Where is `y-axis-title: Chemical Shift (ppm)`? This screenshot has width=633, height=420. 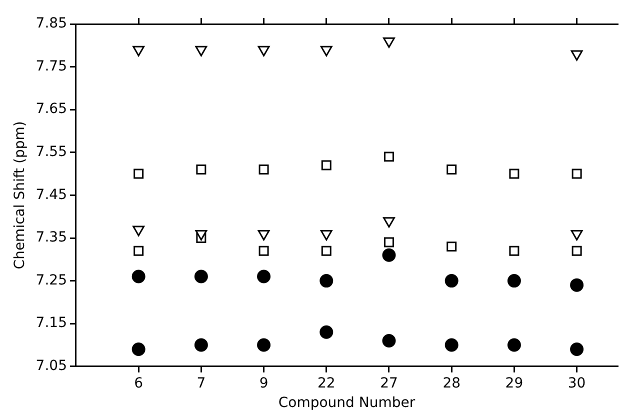
y-axis-title: Chemical Shift (ppm) is located at coordinates (20, 195).